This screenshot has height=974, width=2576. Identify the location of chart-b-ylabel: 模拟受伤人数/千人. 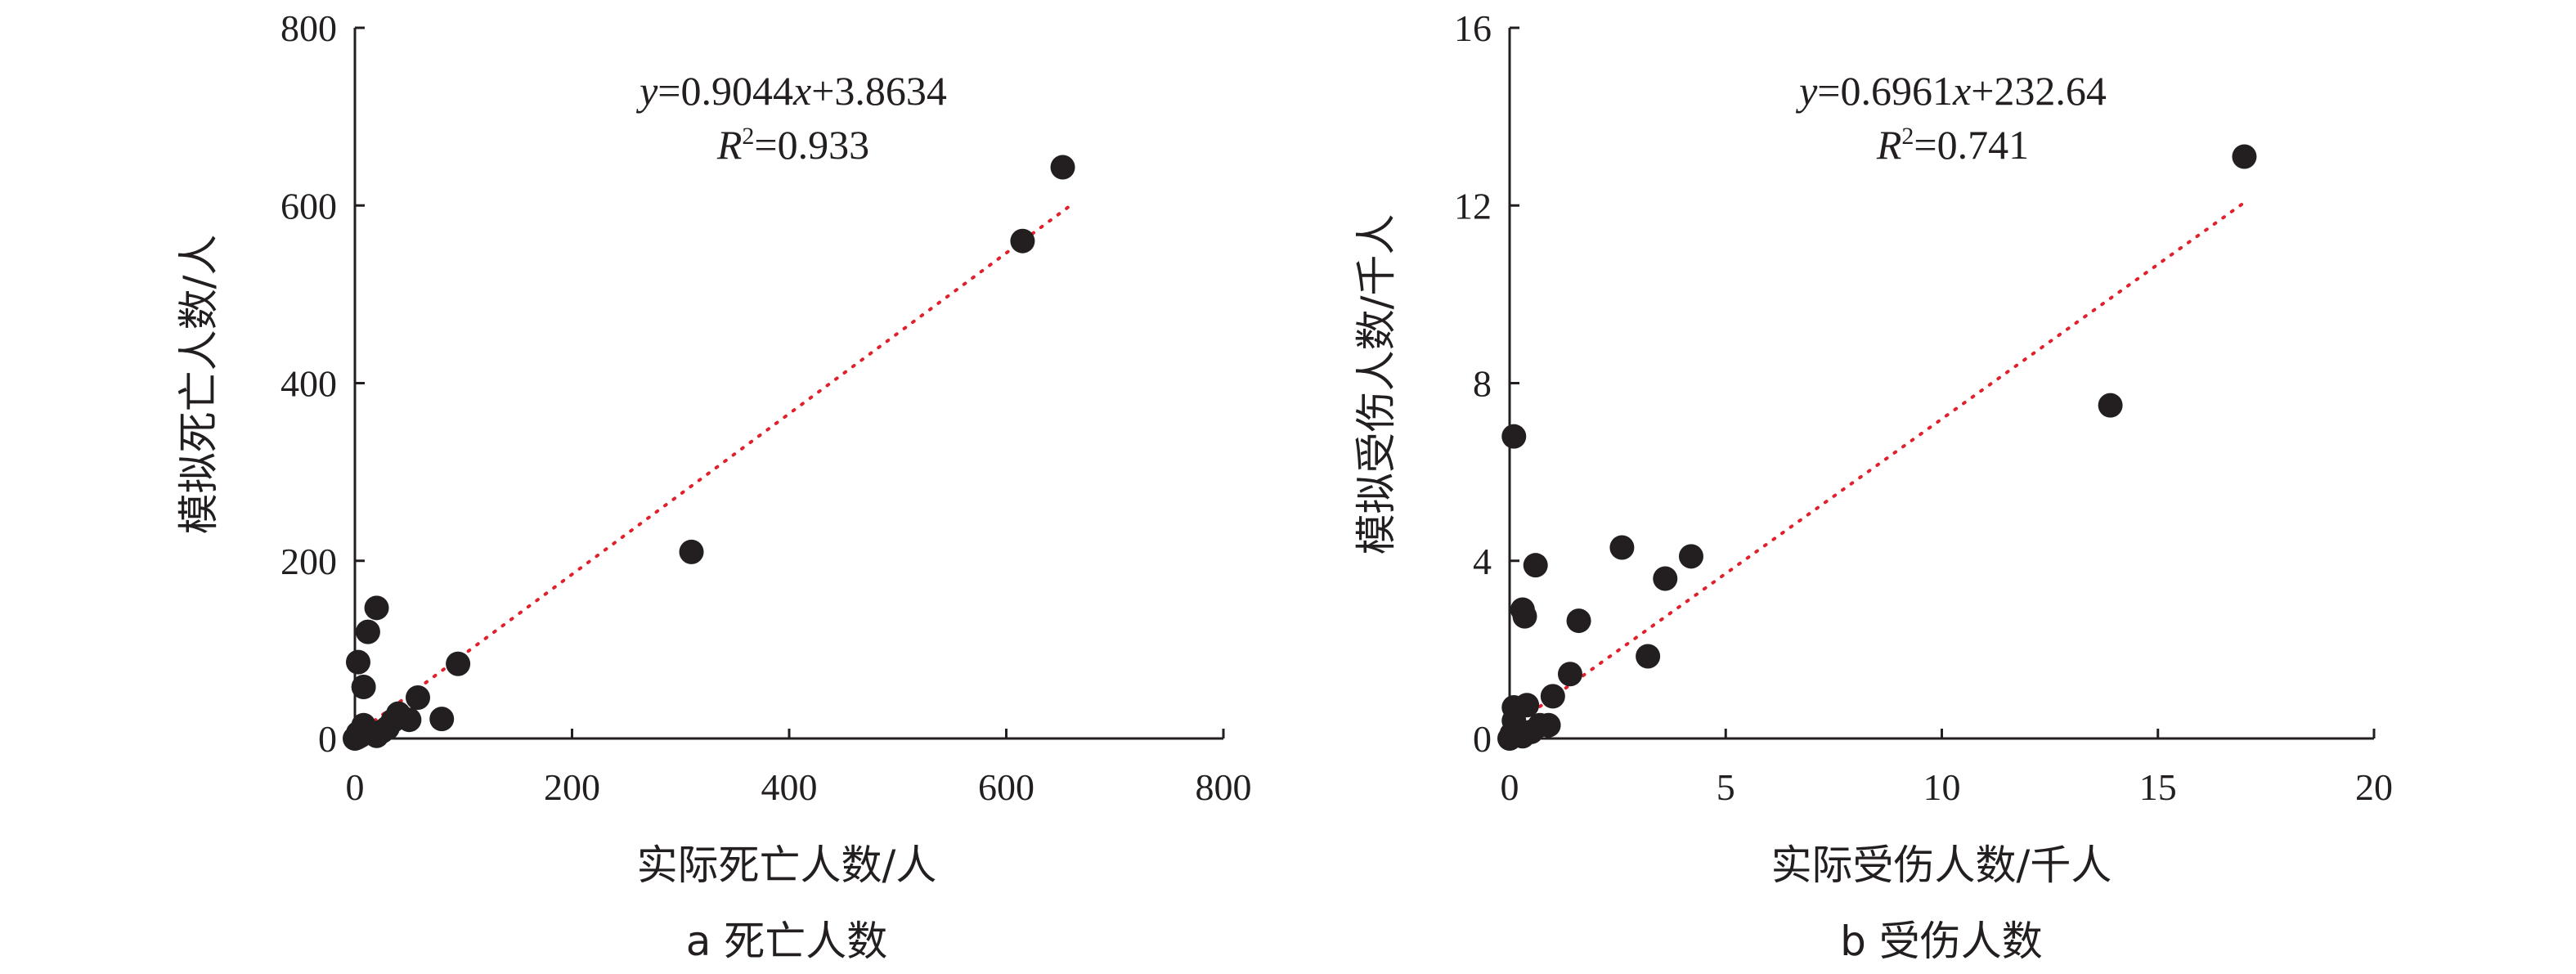
(1377, 384).